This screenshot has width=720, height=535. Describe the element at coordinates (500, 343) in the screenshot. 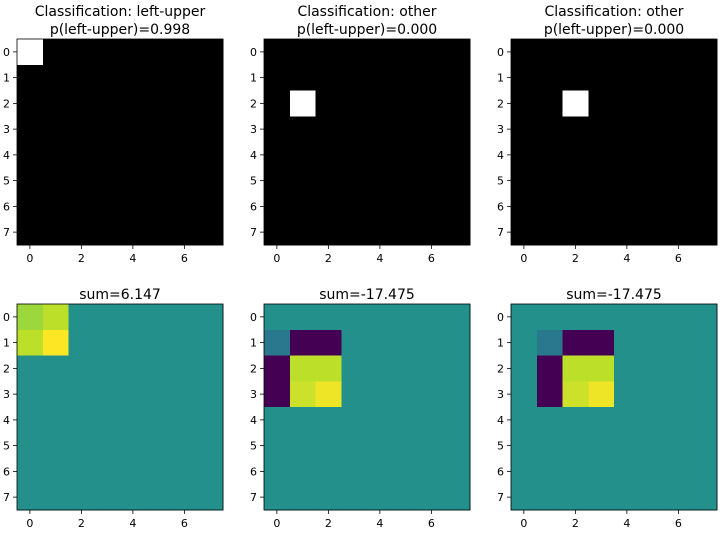

I see `y-tick-label: 1` at that location.